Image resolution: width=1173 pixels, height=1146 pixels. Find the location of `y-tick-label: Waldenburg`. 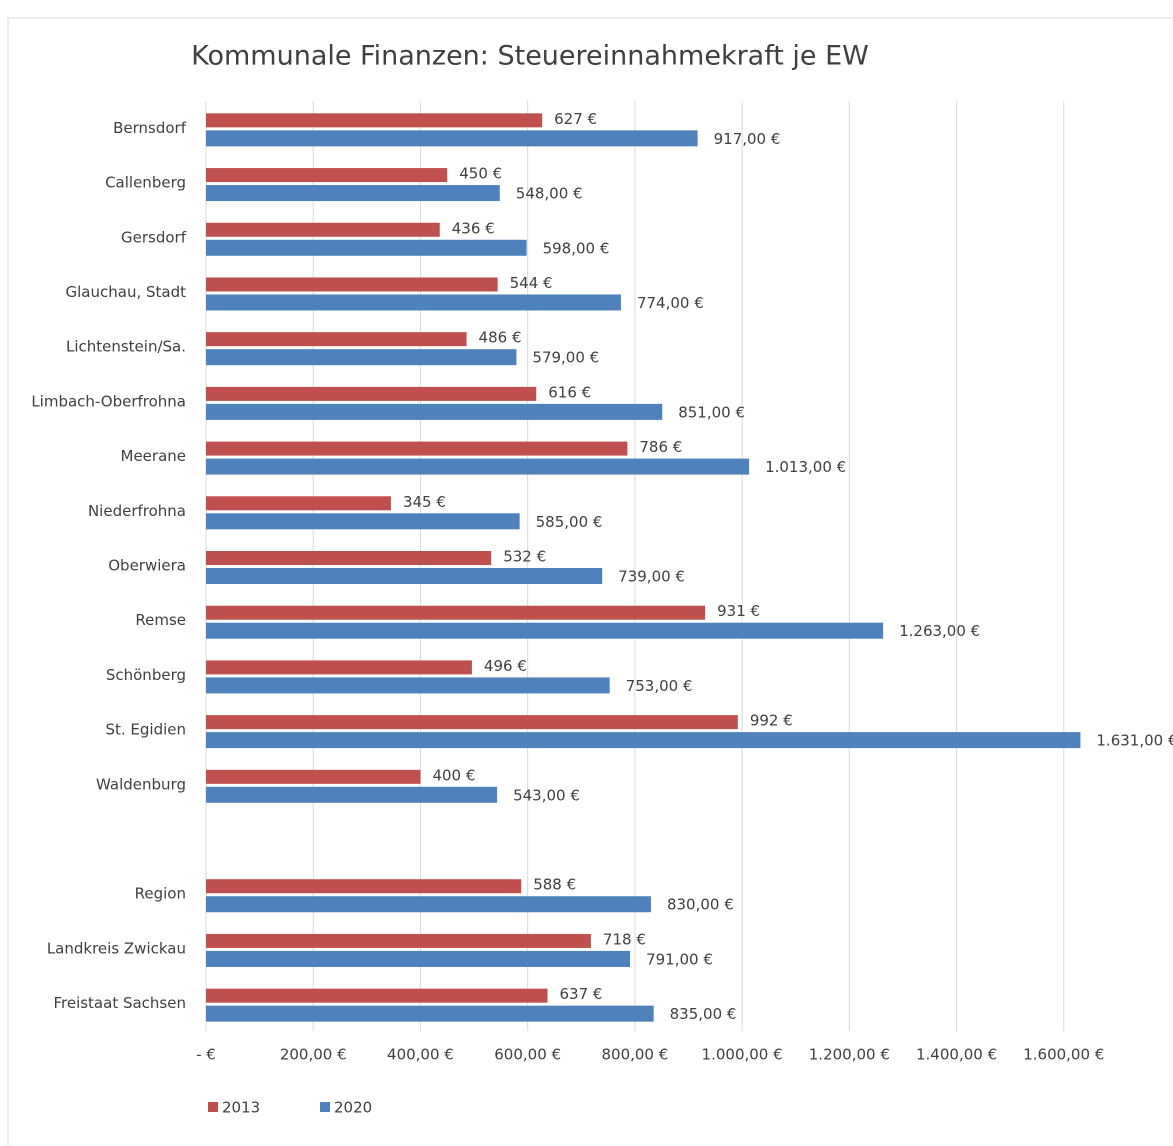

y-tick-label: Waldenburg is located at coordinates (141, 784).